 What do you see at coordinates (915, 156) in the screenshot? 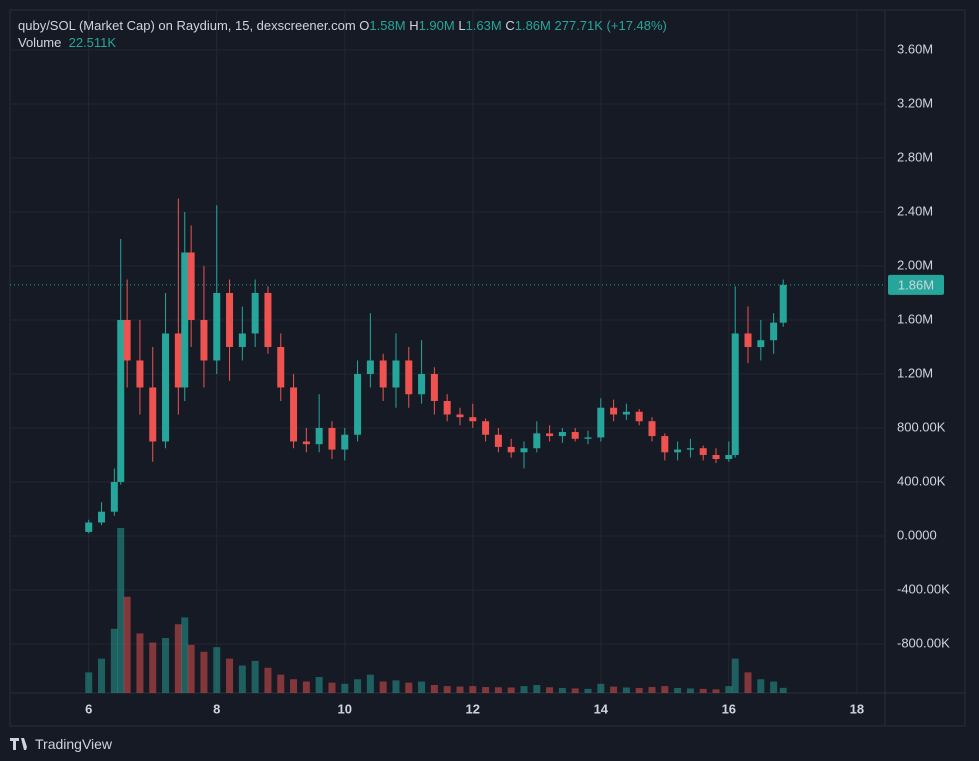
I see `y-tick-label: 2.80M` at bounding box center [915, 156].